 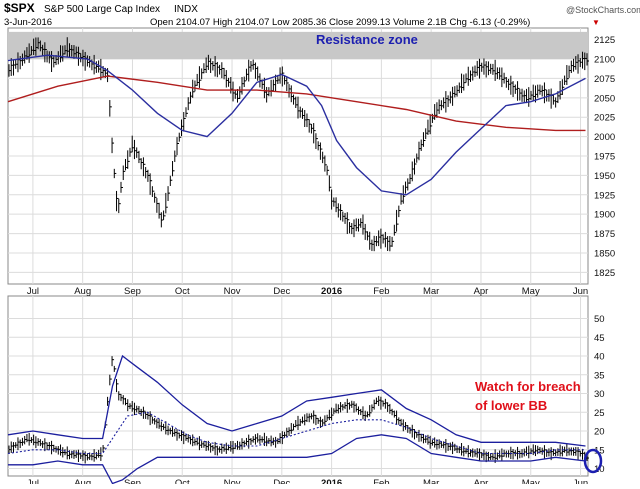 I want to click on y-tick-label: 2100, so click(x=604, y=60).